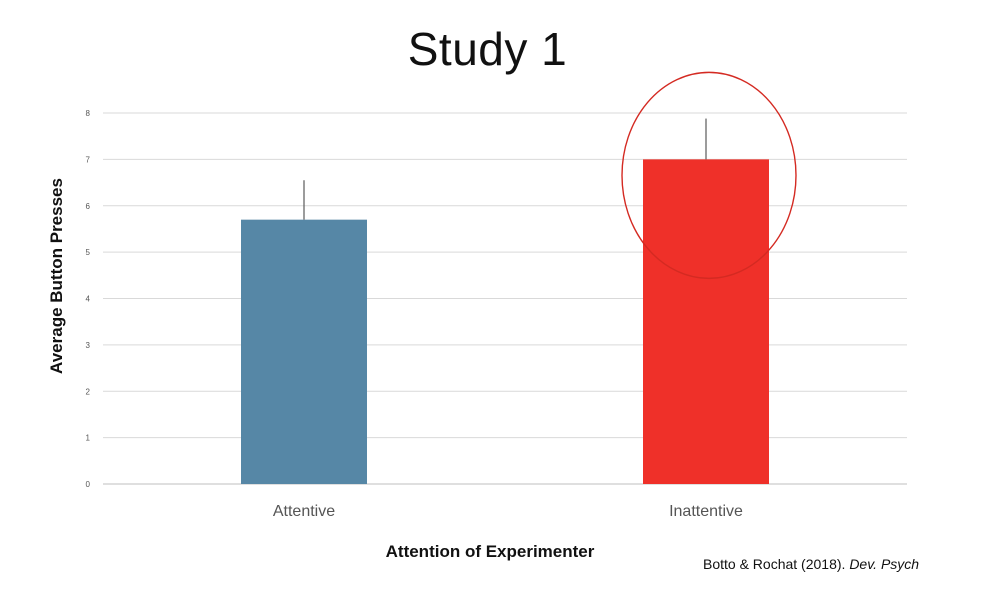 The height and width of the screenshot is (608, 1003). I want to click on y-axis-title: Average Button Presses, so click(56, 276).